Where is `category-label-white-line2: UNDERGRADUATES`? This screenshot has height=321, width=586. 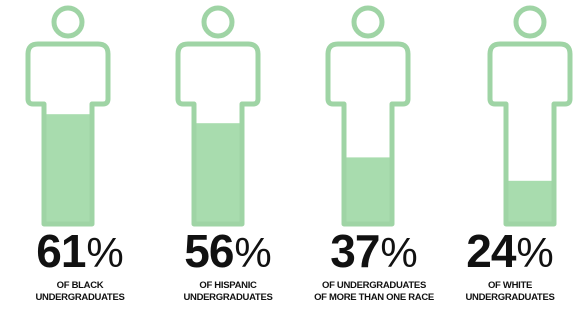 category-label-white-line2: UNDERGRADUATES is located at coordinates (510, 297).